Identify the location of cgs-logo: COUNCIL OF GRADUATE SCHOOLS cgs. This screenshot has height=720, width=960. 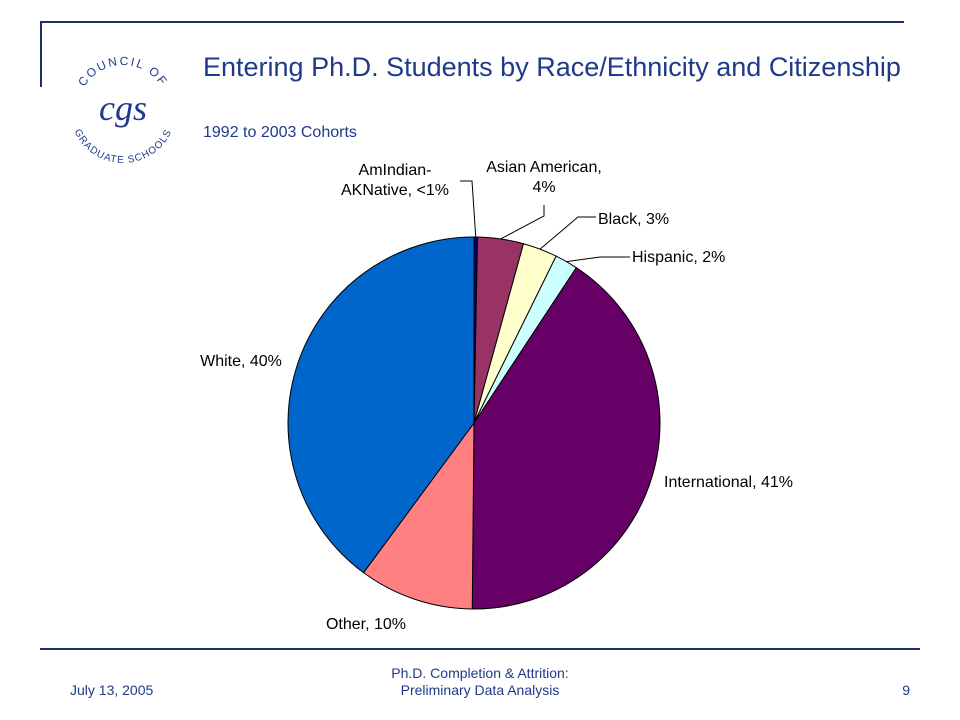
(123, 110).